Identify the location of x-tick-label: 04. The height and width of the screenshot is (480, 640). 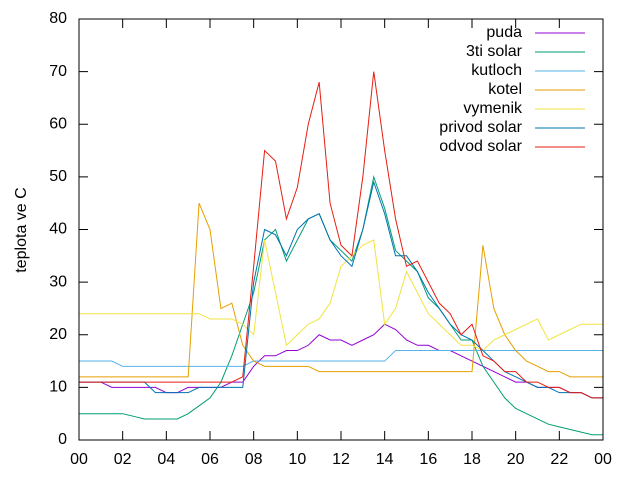
(166, 459).